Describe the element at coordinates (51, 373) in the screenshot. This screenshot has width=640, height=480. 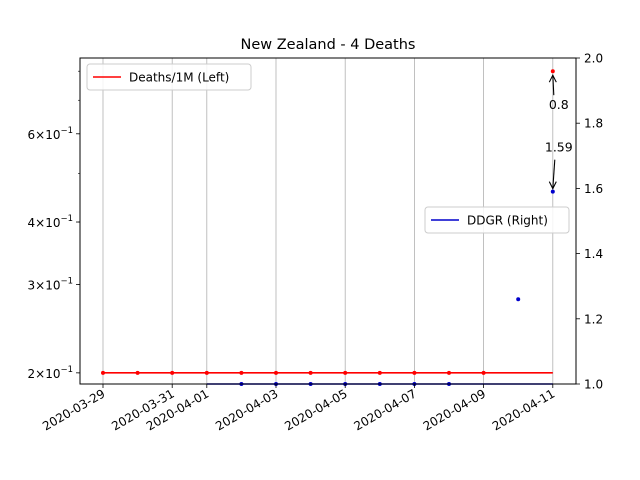
I see `y-left-tick-label: 2×10⁻¹` at that location.